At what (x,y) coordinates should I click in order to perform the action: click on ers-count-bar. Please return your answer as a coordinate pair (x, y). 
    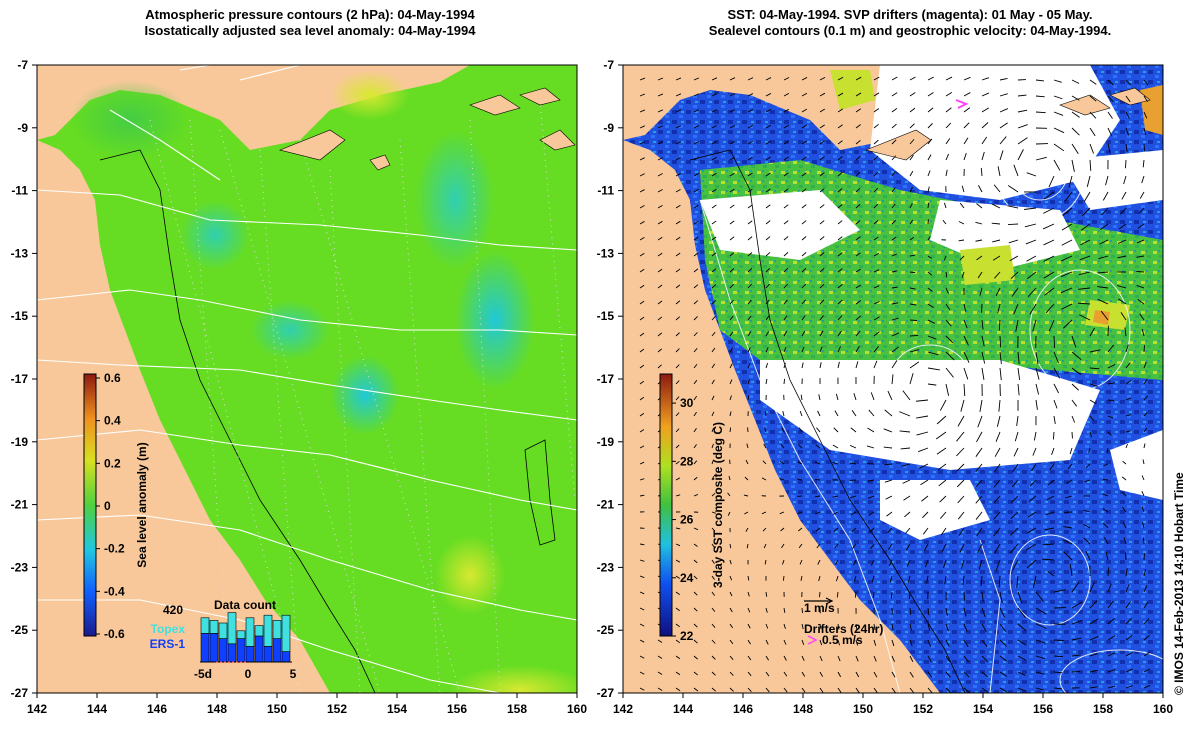
    Looking at the image, I should click on (232, 653).